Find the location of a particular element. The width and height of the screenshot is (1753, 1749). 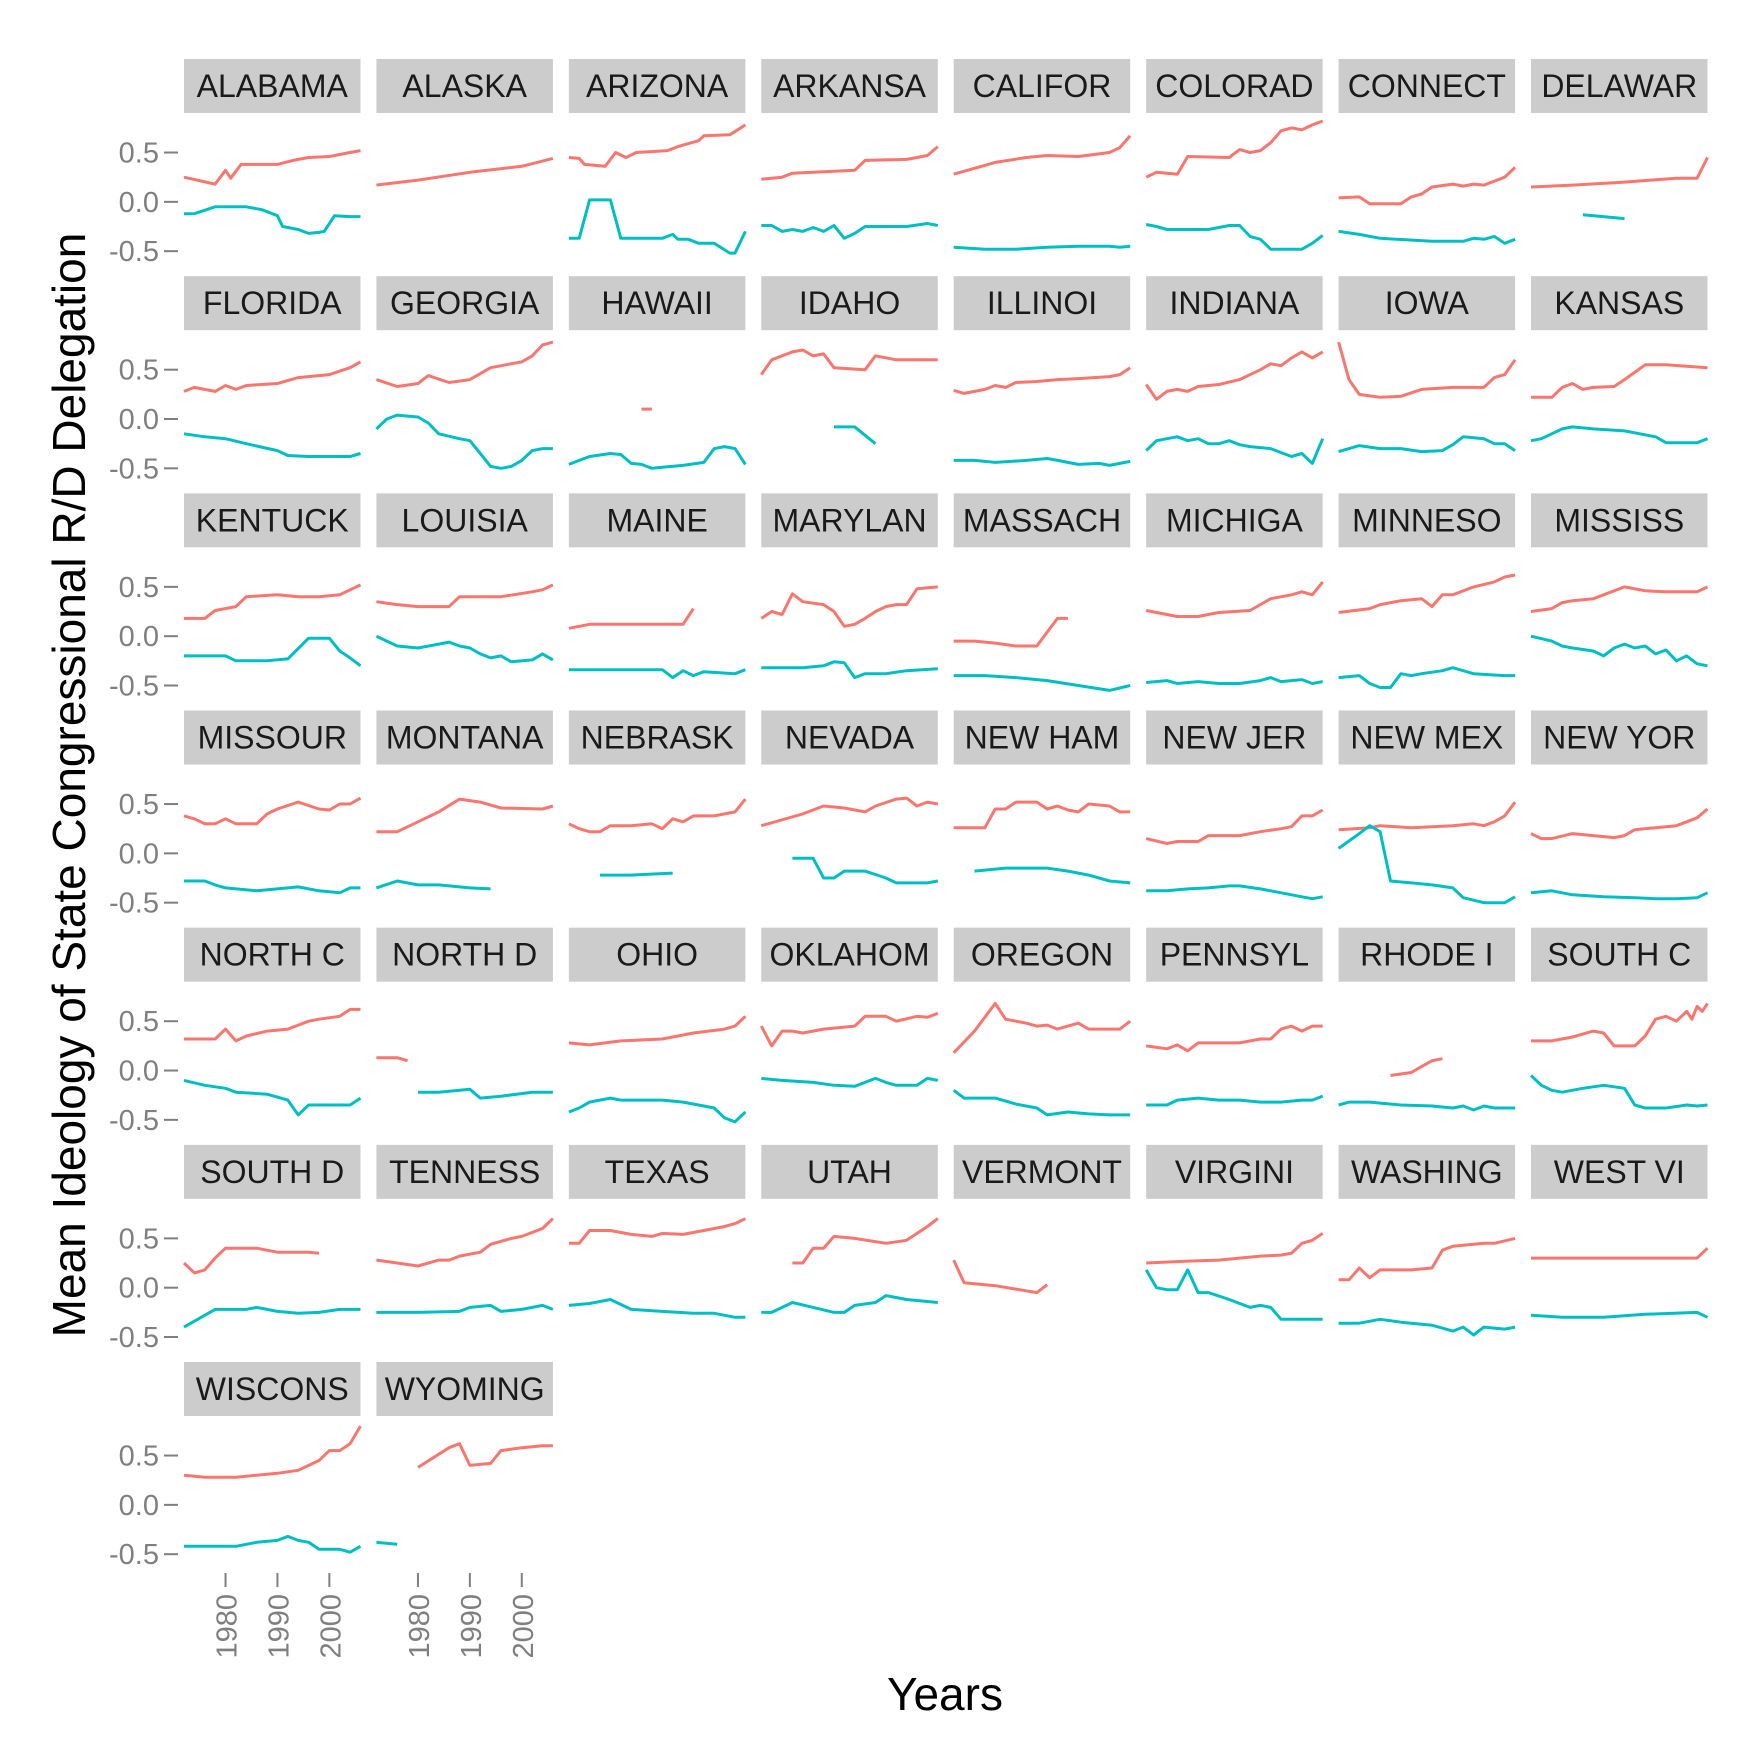

facet-strip-label: IDAHO is located at coordinates (849, 303).